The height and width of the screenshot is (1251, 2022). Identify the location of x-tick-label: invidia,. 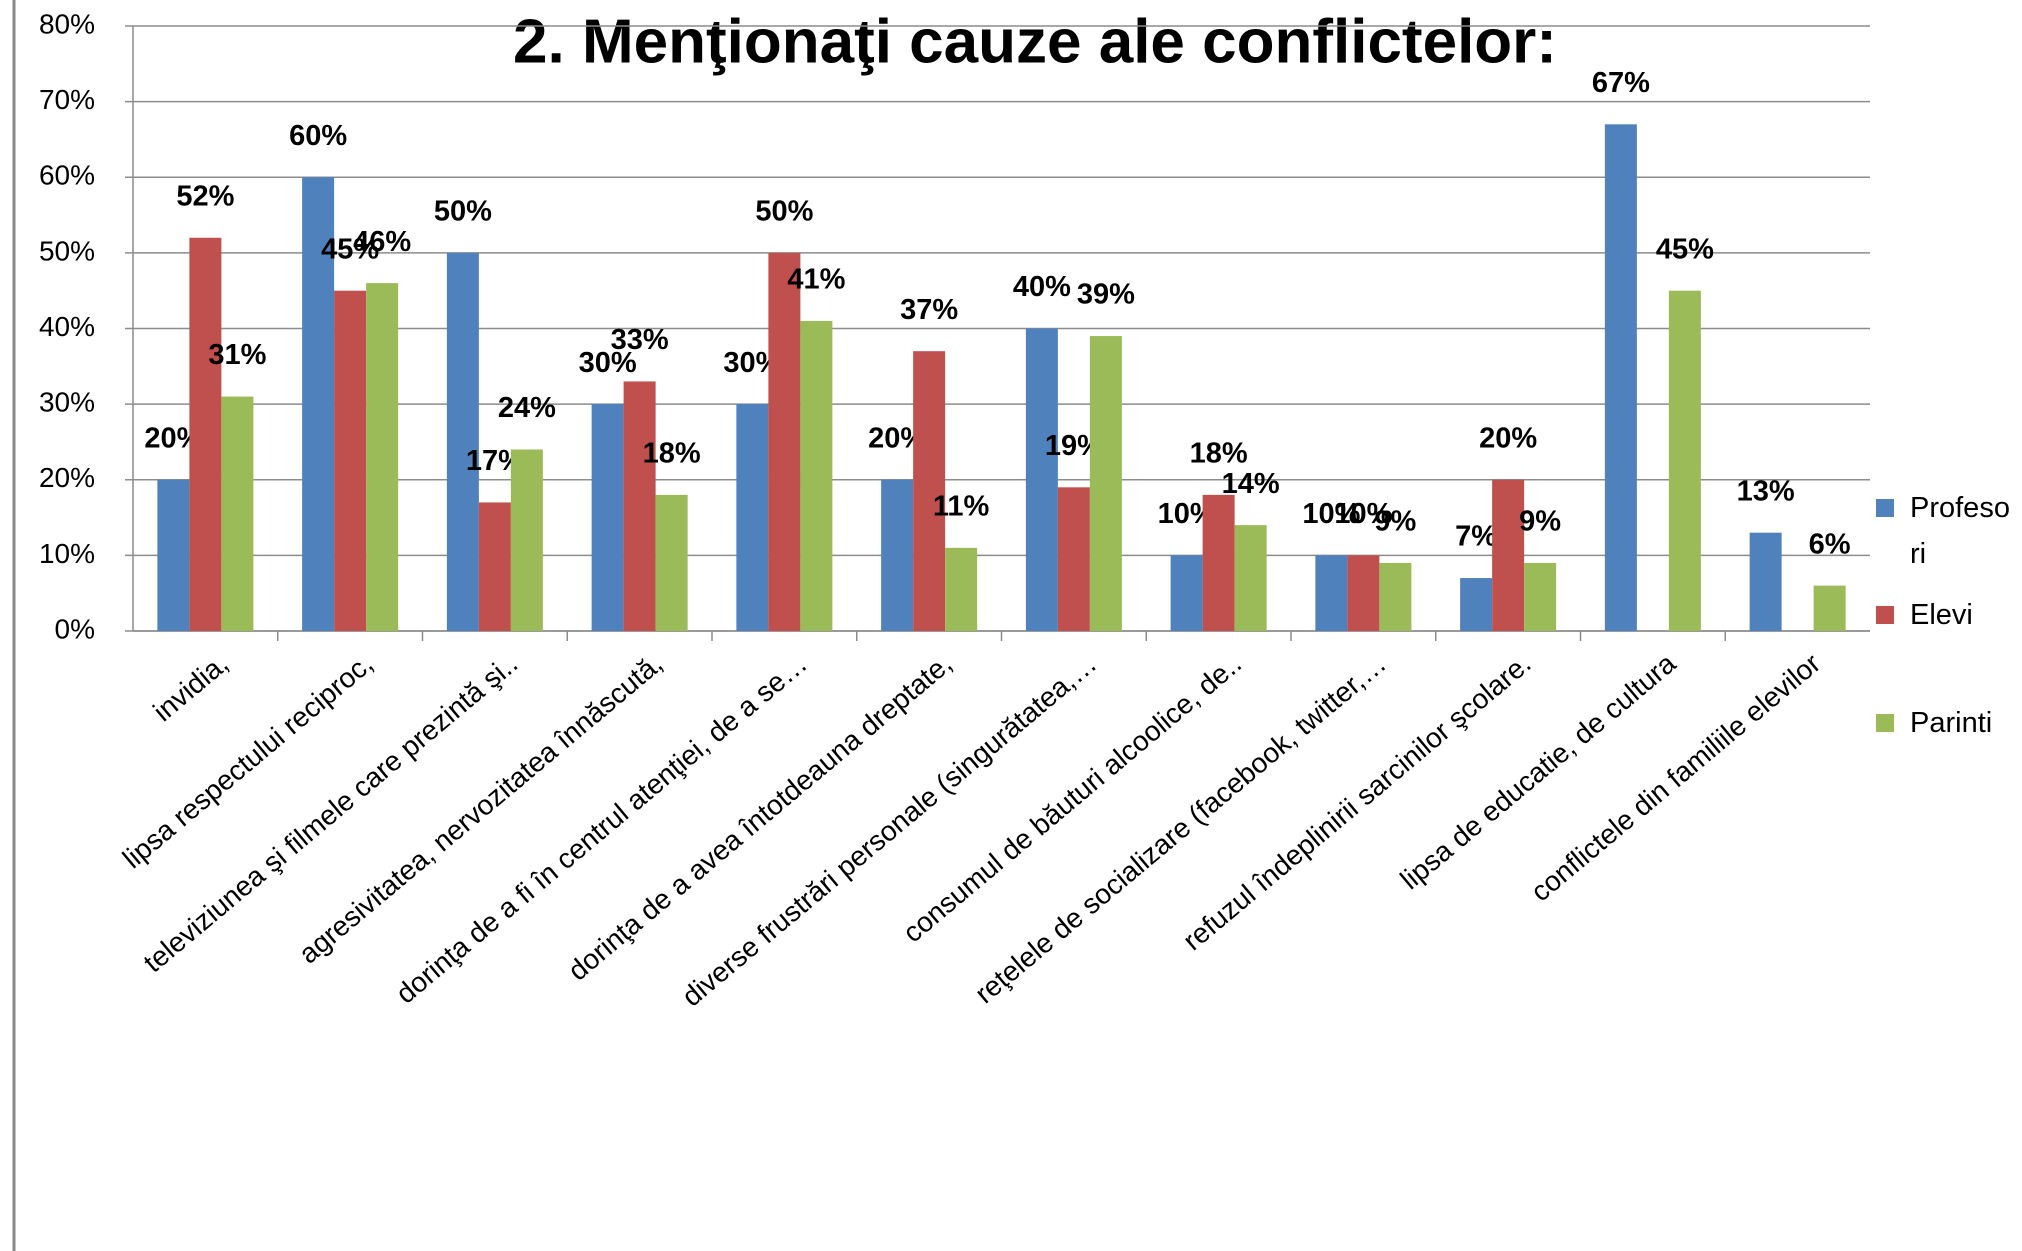
(190, 688).